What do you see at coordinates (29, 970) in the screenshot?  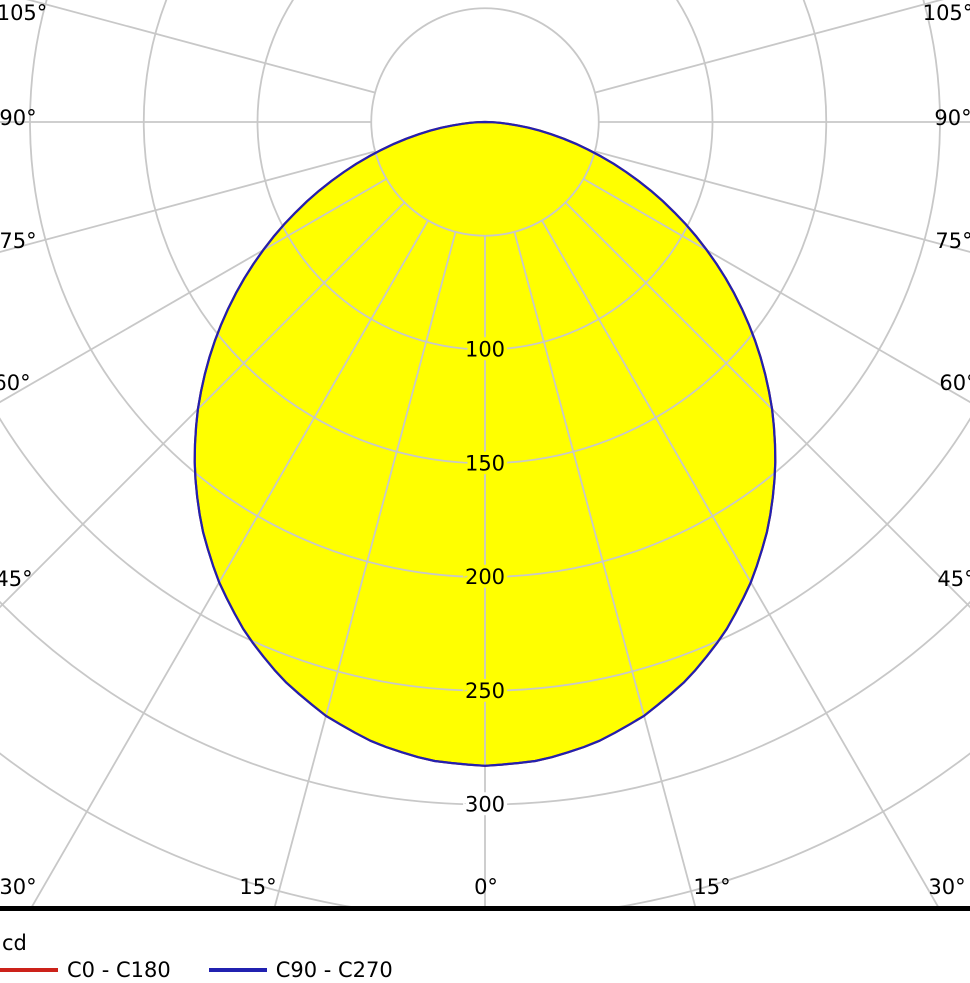 I see `c0-c180-line-swatch` at bounding box center [29, 970].